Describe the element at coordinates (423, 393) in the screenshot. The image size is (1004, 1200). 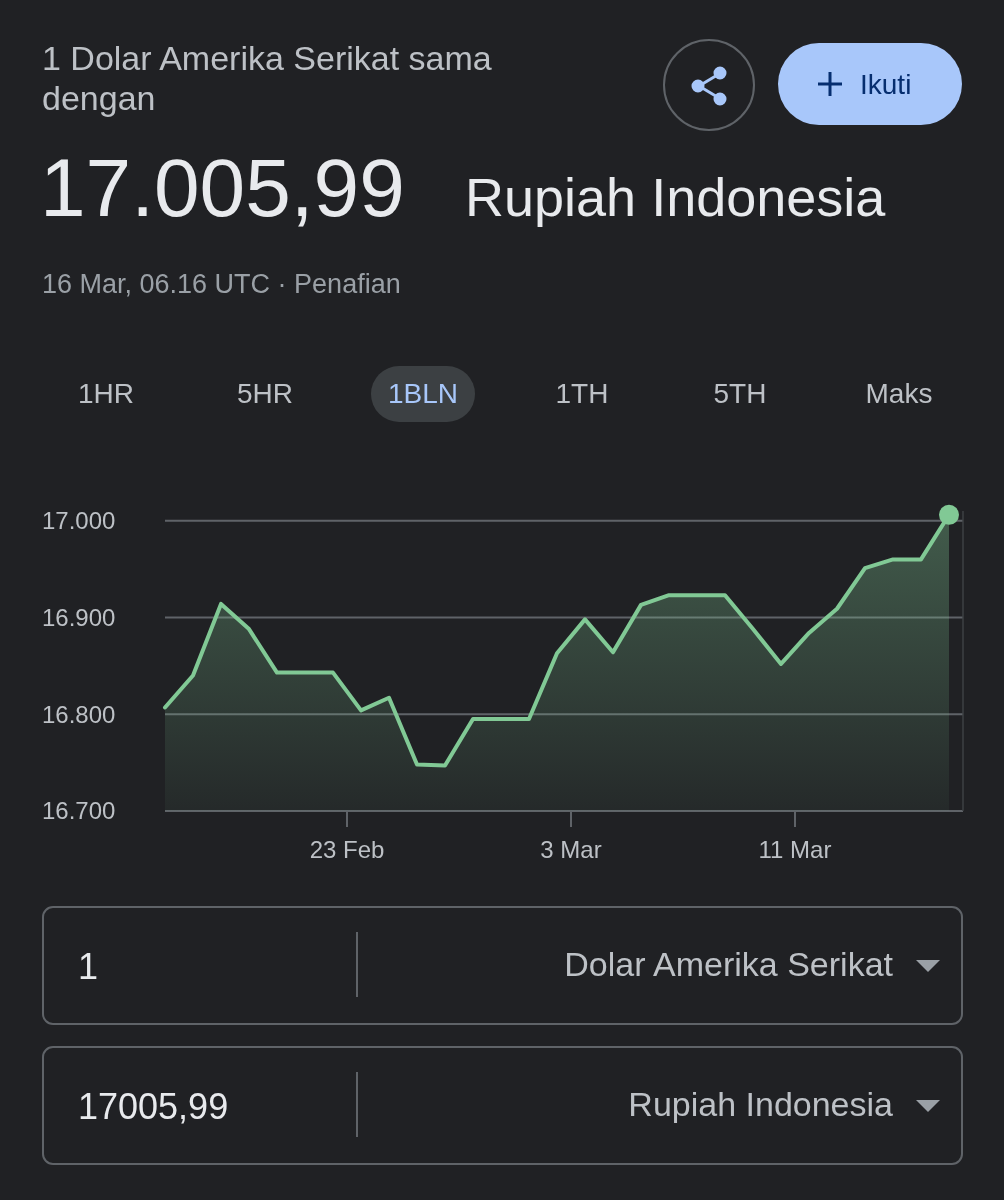
I see `text: 1BLN` at that location.